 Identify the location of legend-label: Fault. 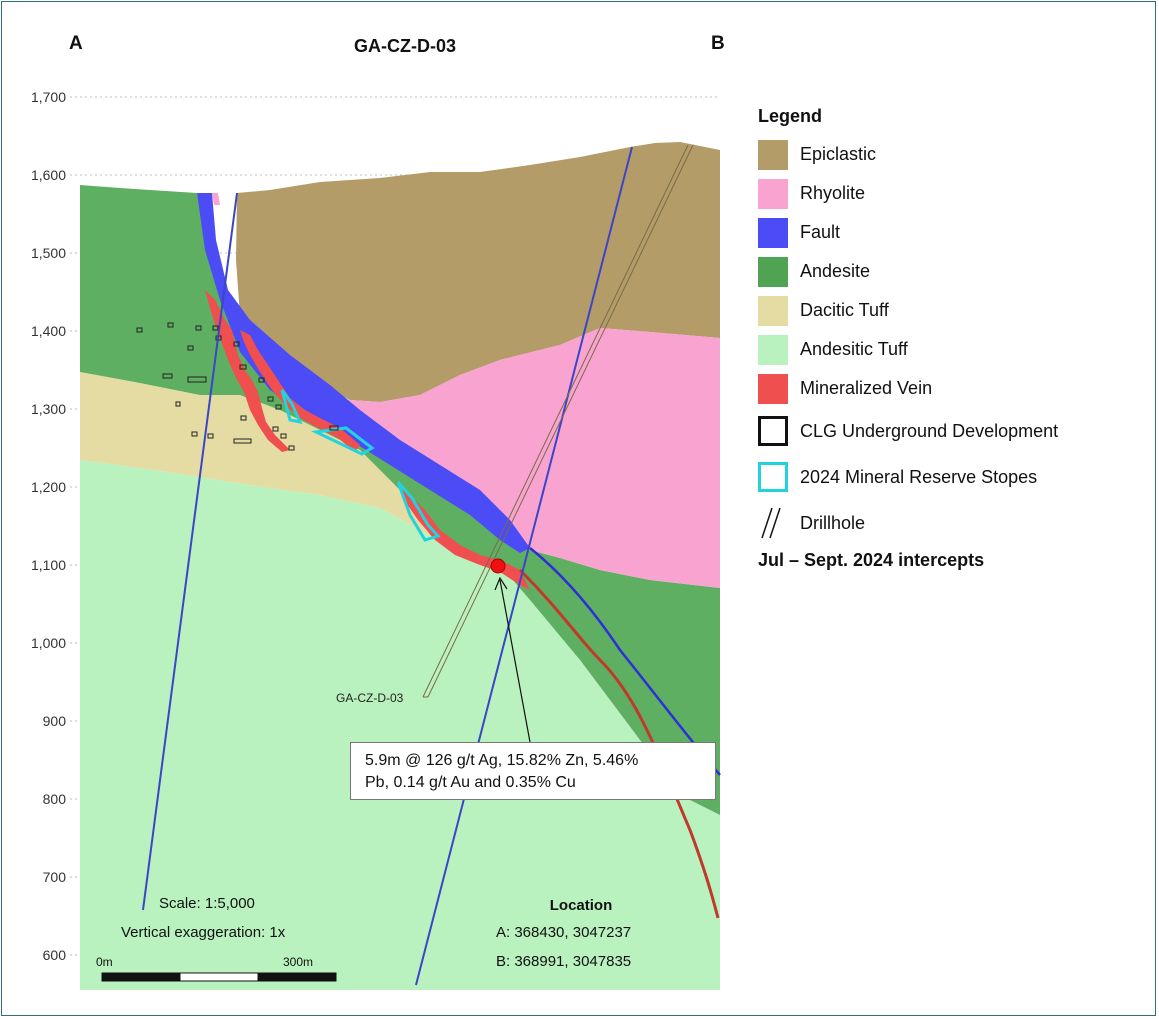
(820, 232).